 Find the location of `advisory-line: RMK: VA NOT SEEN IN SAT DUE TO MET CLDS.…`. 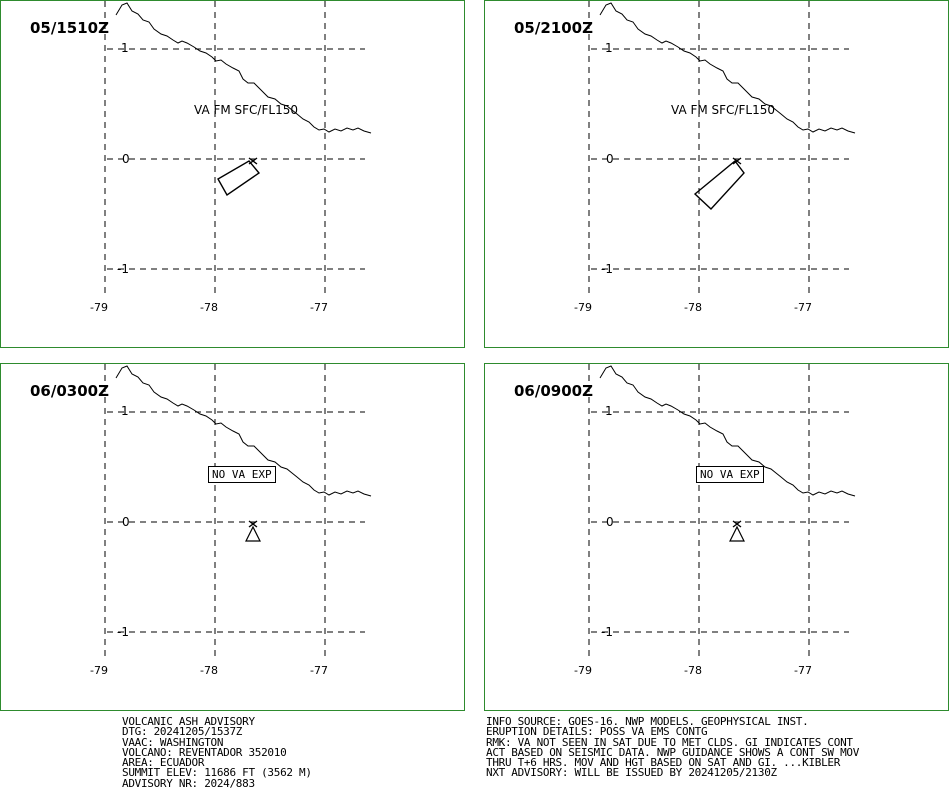

advisory-line: RMK: VA NOT SEEN IN SAT DUE TO MET CLDS.… is located at coordinates (669, 742).